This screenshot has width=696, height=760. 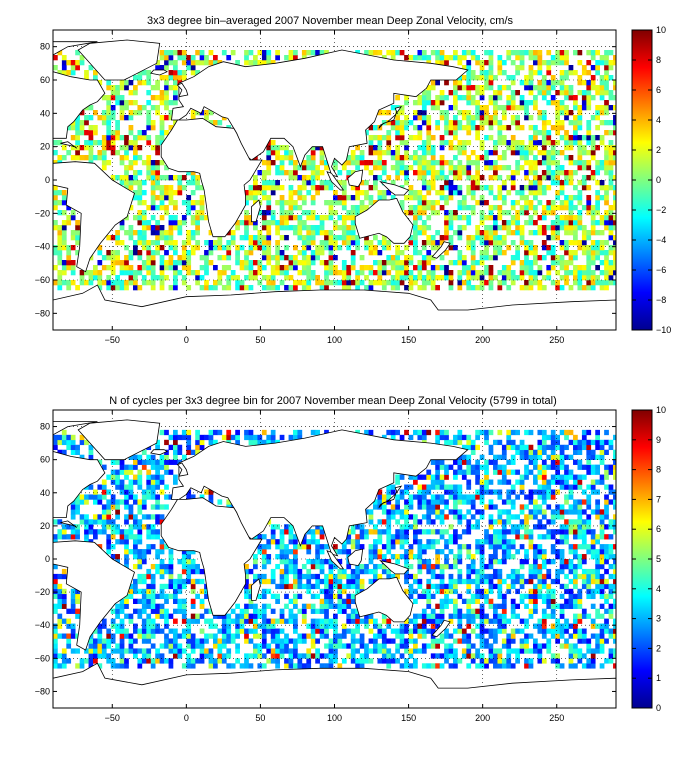 I want to click on colorbar-tick-label: 10, so click(x=661, y=30).